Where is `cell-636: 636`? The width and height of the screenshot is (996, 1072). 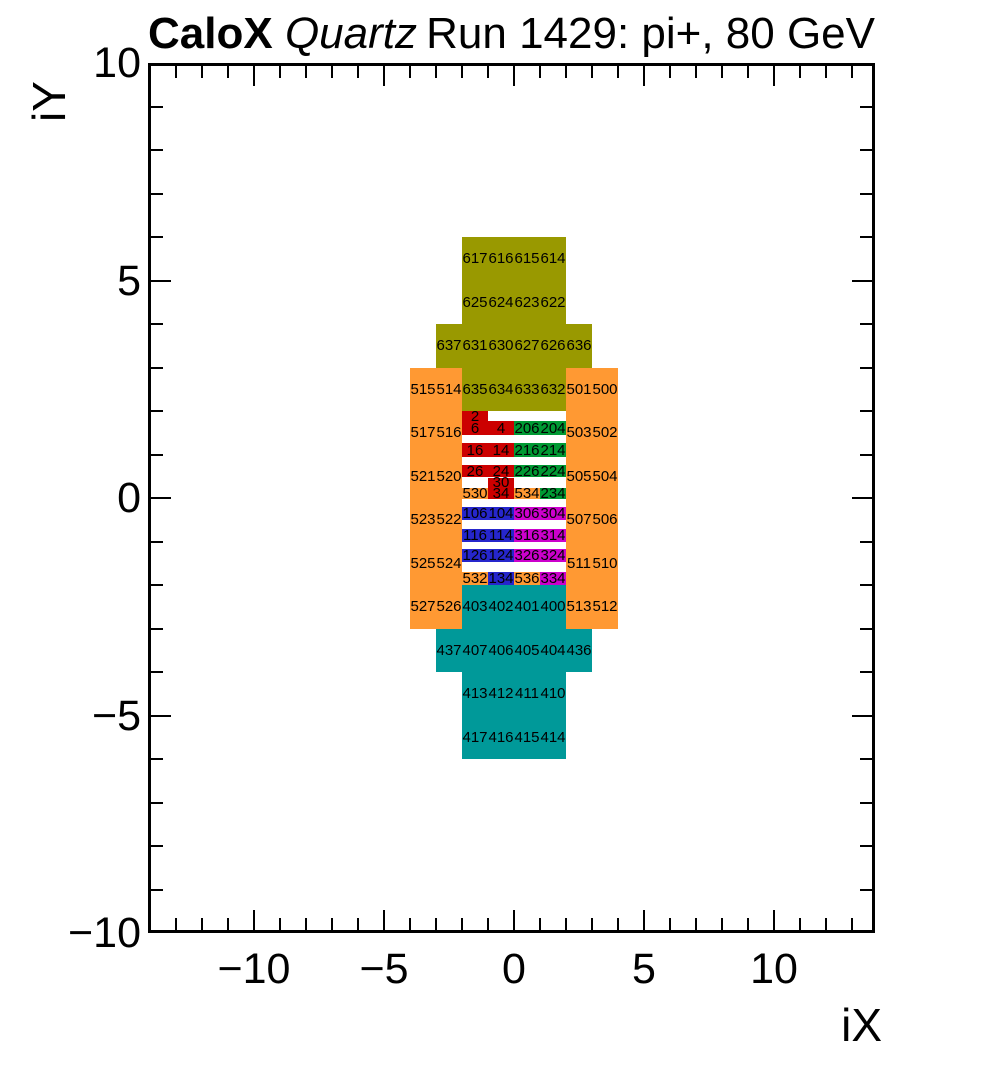
cell-636: 636 is located at coordinates (579, 346).